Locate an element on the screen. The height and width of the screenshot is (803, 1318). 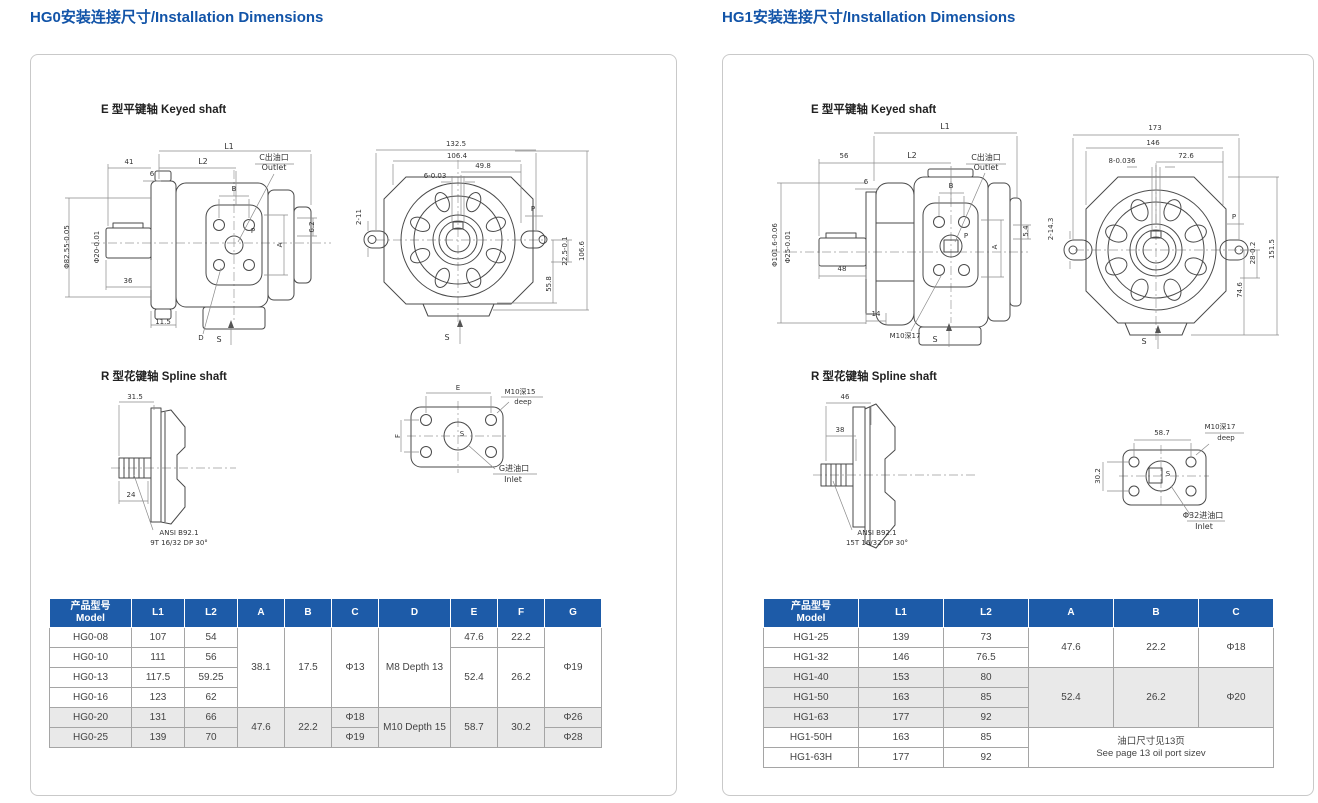
cell-model: HG1-63H is located at coordinates (811, 757).